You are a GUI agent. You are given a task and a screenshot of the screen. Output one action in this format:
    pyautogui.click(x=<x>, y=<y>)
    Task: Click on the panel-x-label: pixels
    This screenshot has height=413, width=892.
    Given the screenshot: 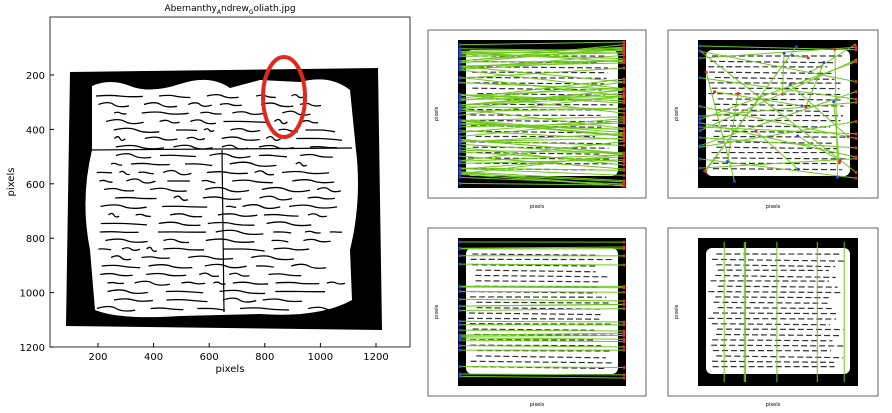 What is the action you would take?
    pyautogui.click(x=537, y=207)
    